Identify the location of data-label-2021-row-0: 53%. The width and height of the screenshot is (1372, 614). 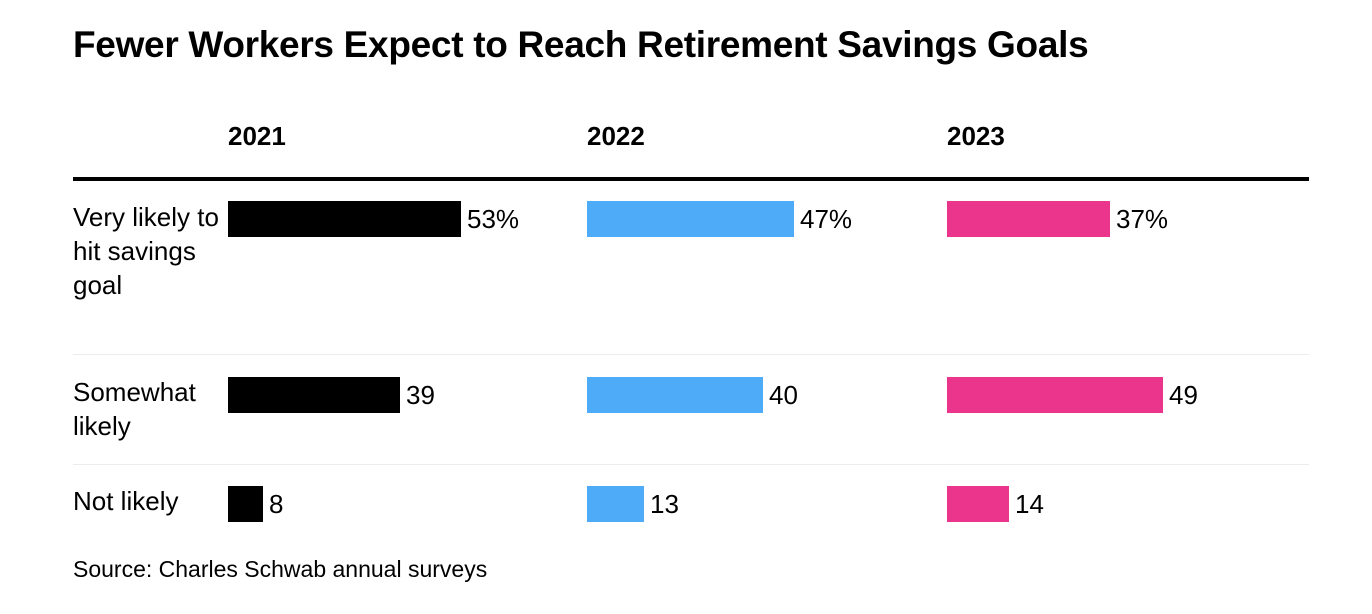
(493, 219).